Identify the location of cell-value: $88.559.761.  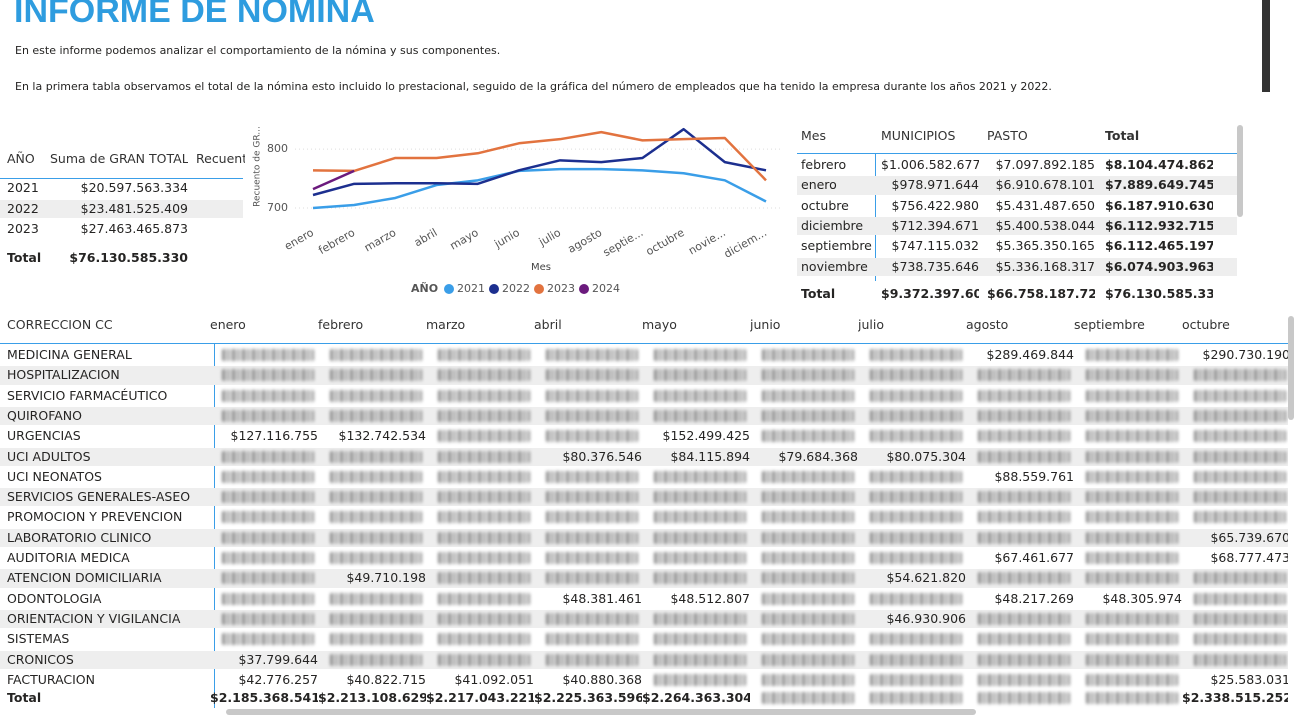
(1034, 476).